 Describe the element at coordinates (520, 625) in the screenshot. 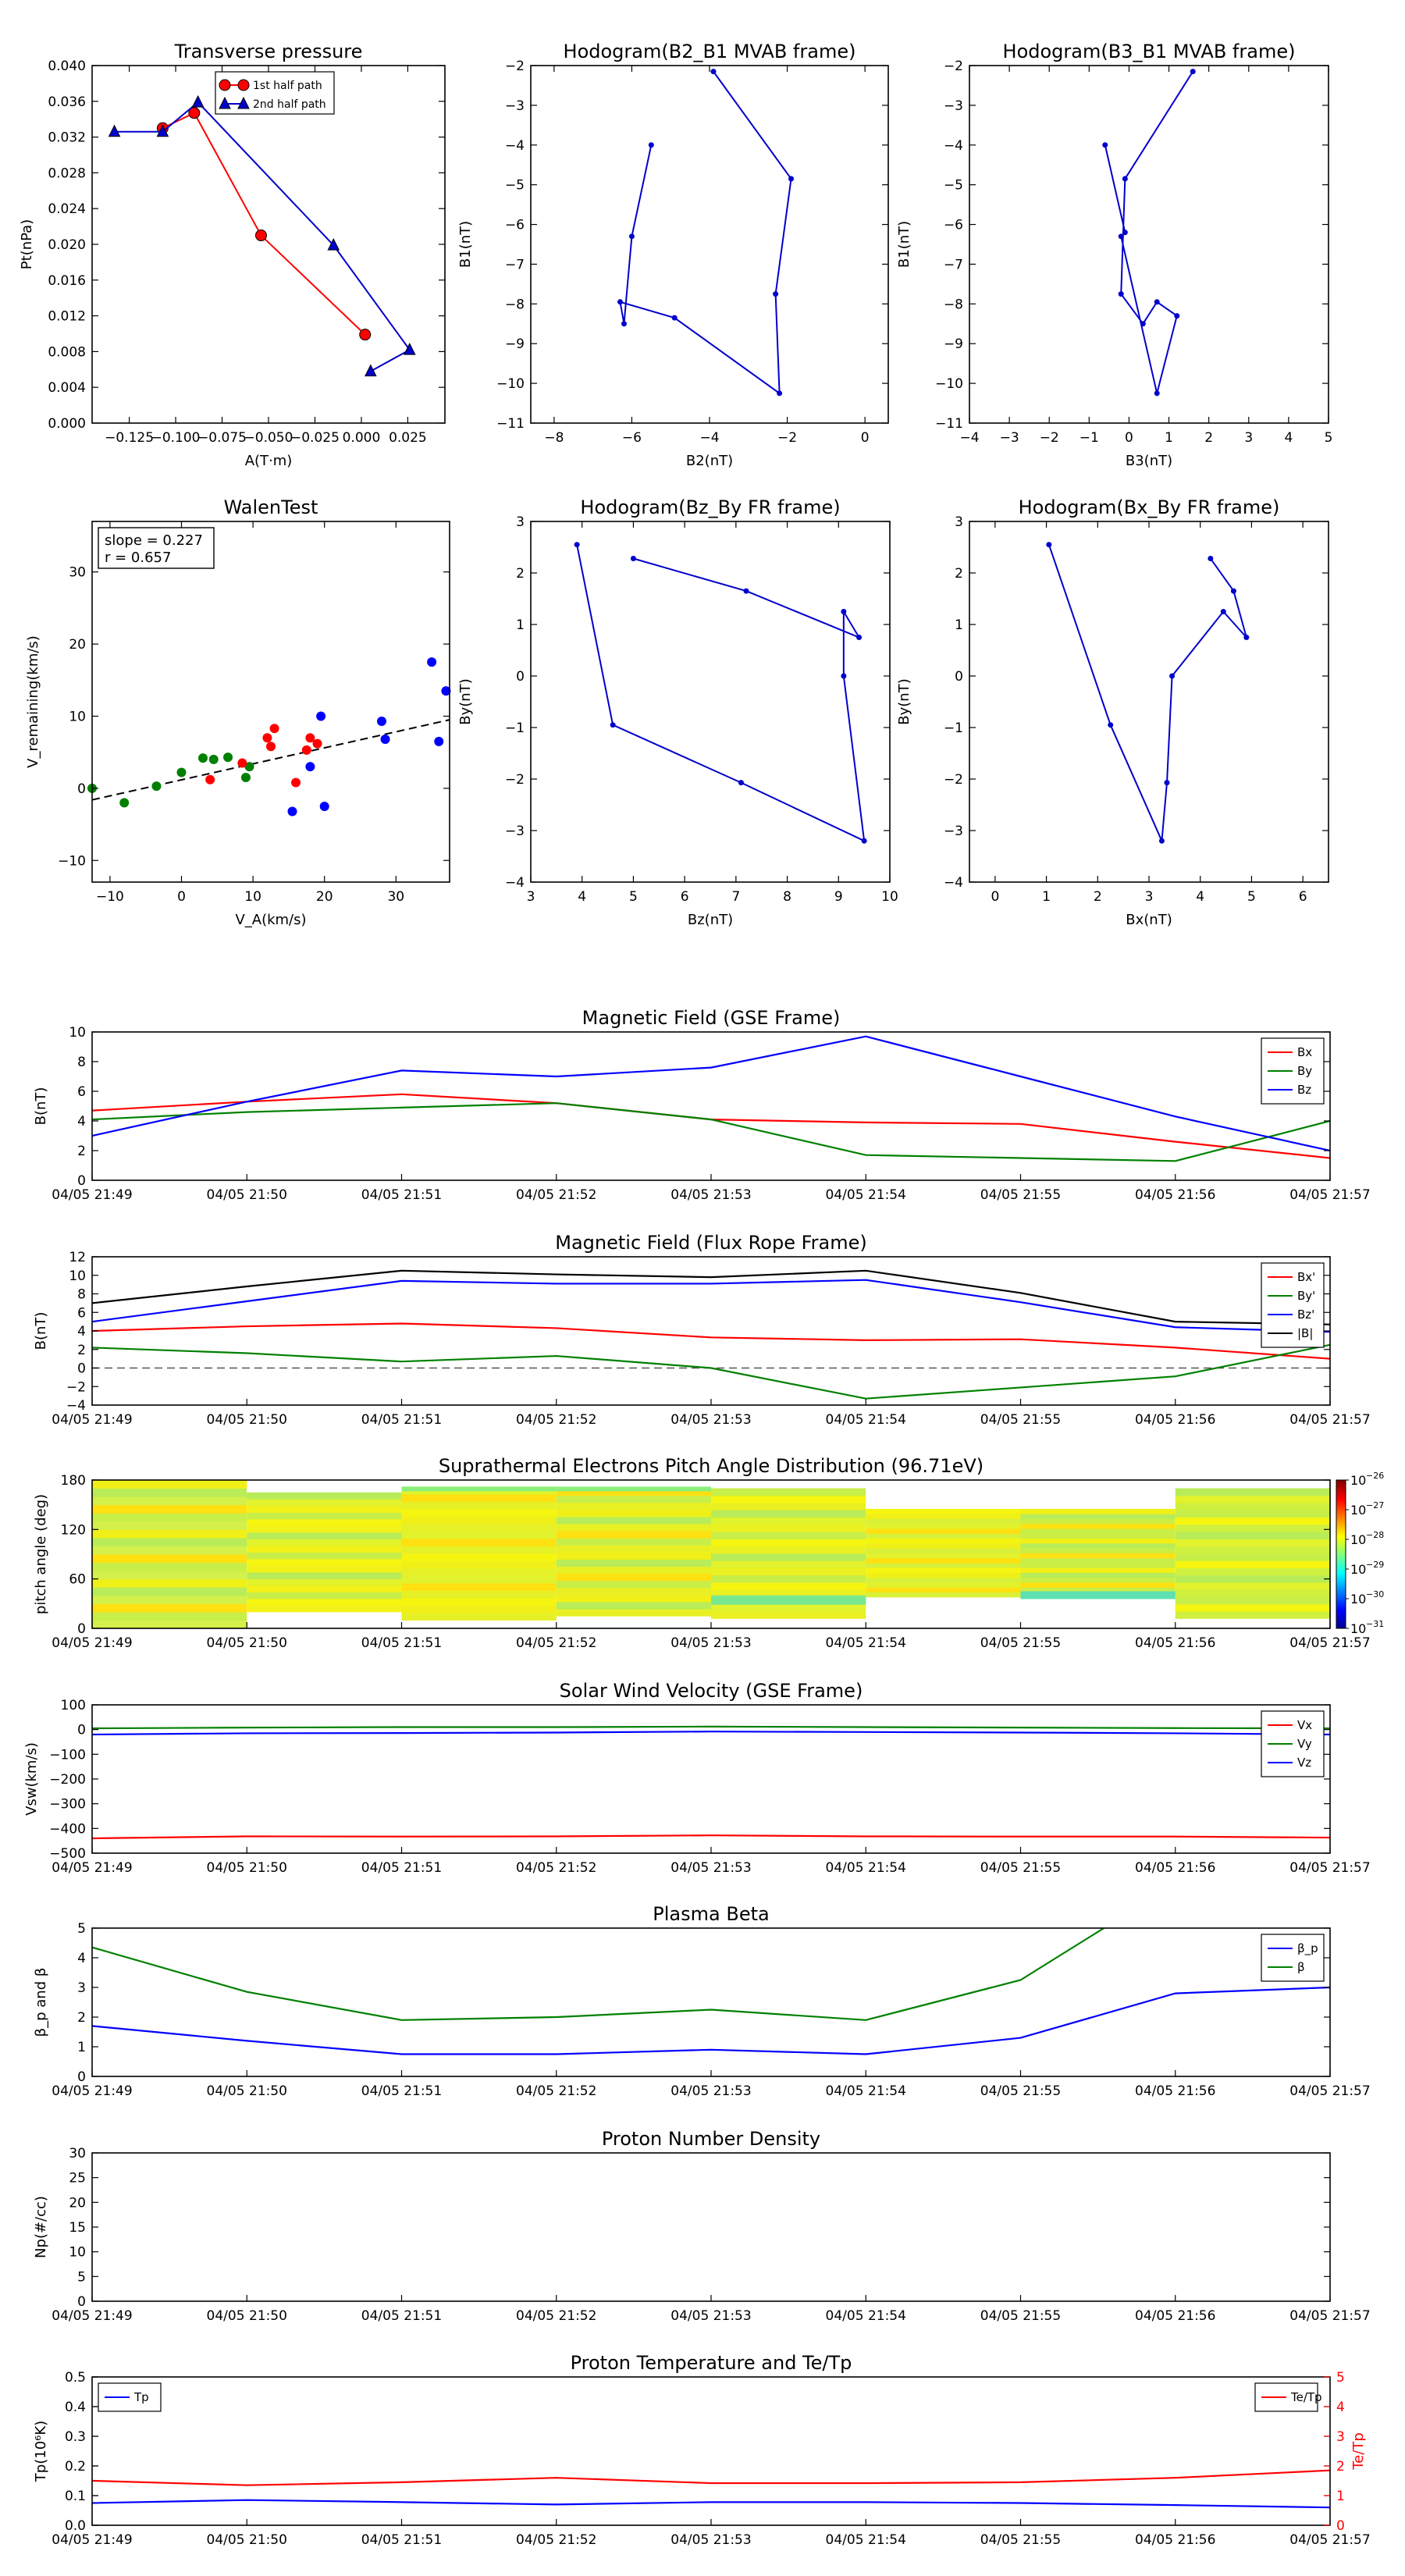

I see `y-tick-label: 1` at that location.